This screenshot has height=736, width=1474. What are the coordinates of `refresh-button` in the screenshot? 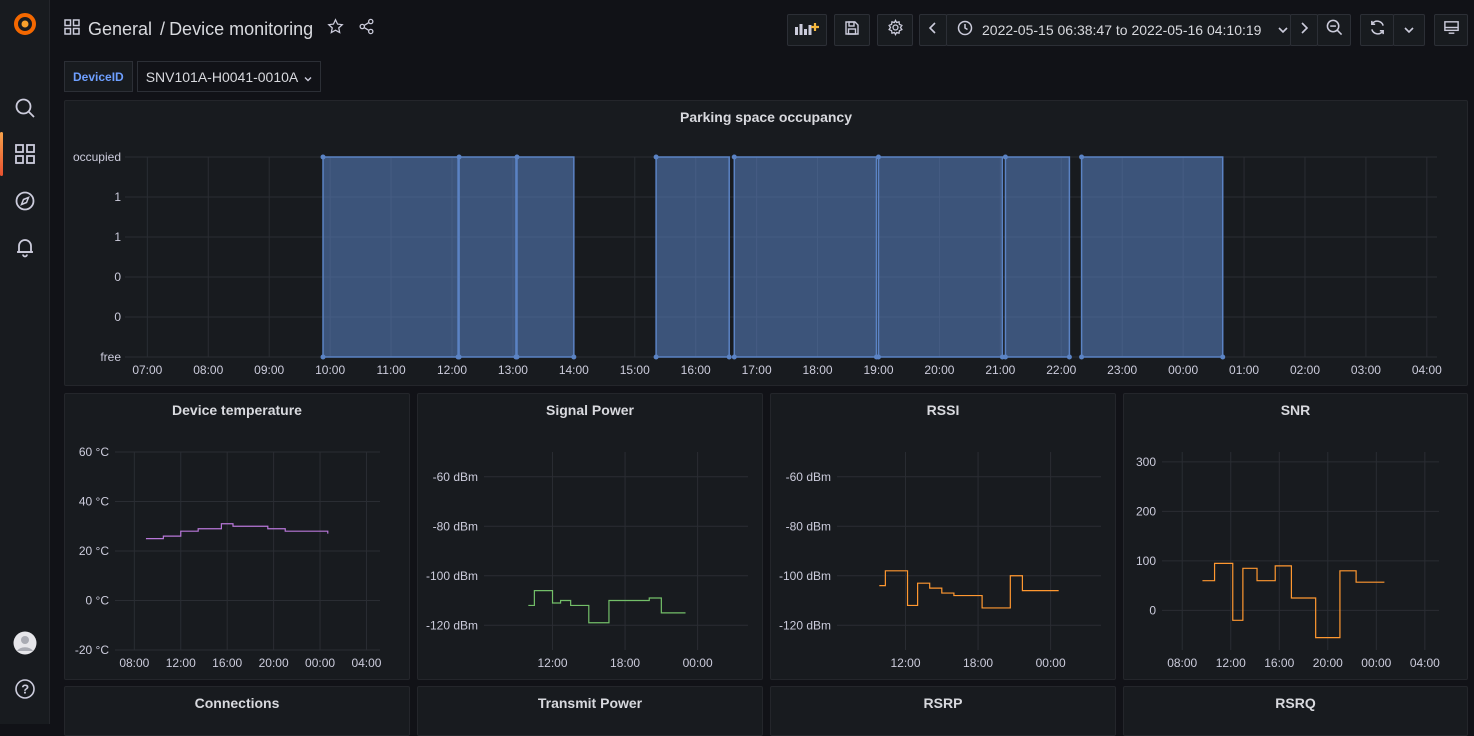 It's located at (1377, 30).